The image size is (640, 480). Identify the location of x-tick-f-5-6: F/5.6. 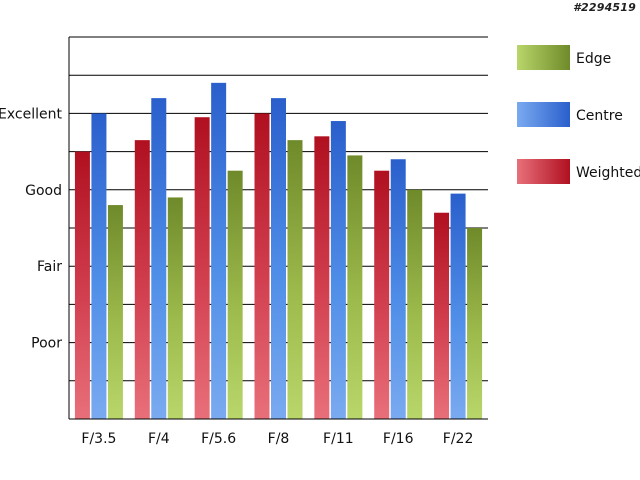
(218, 439).